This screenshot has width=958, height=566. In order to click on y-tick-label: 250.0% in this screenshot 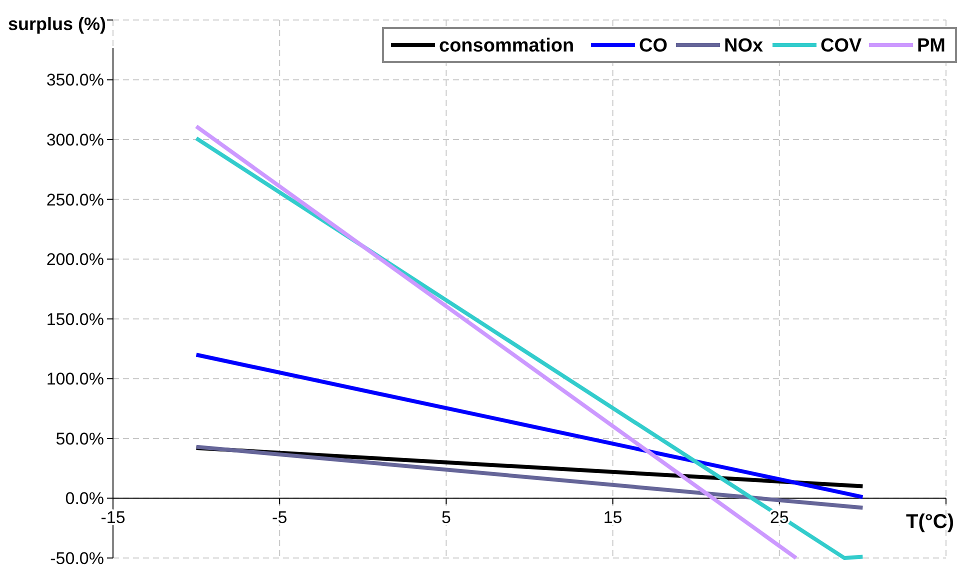, I will do `click(75, 200)`.